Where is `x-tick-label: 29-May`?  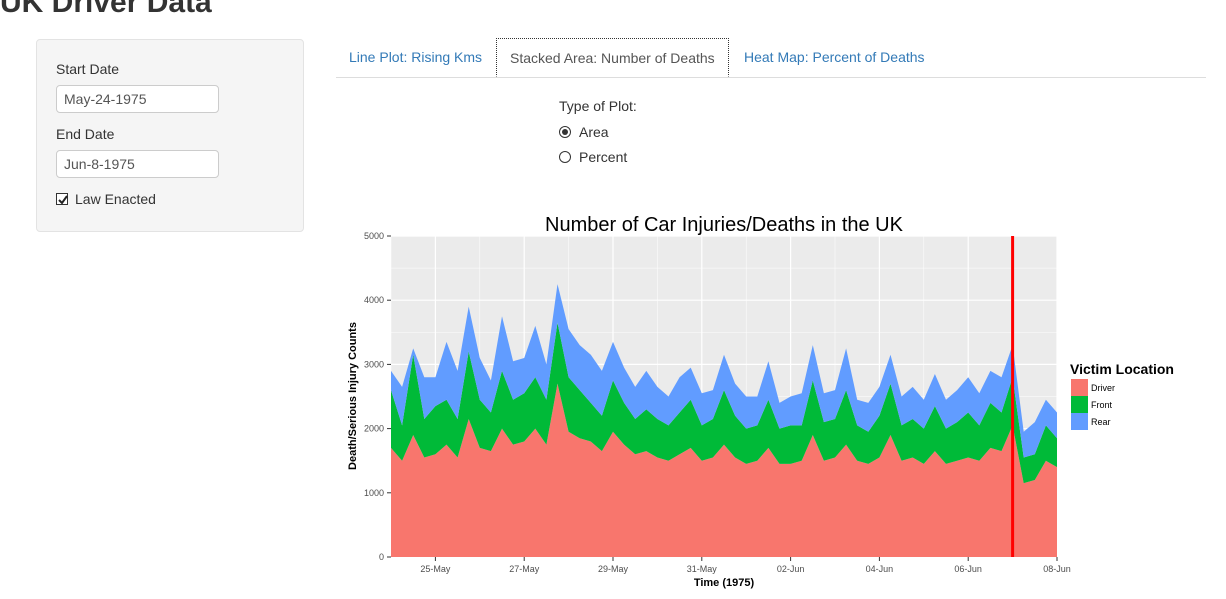
x-tick-label: 29-May is located at coordinates (613, 569).